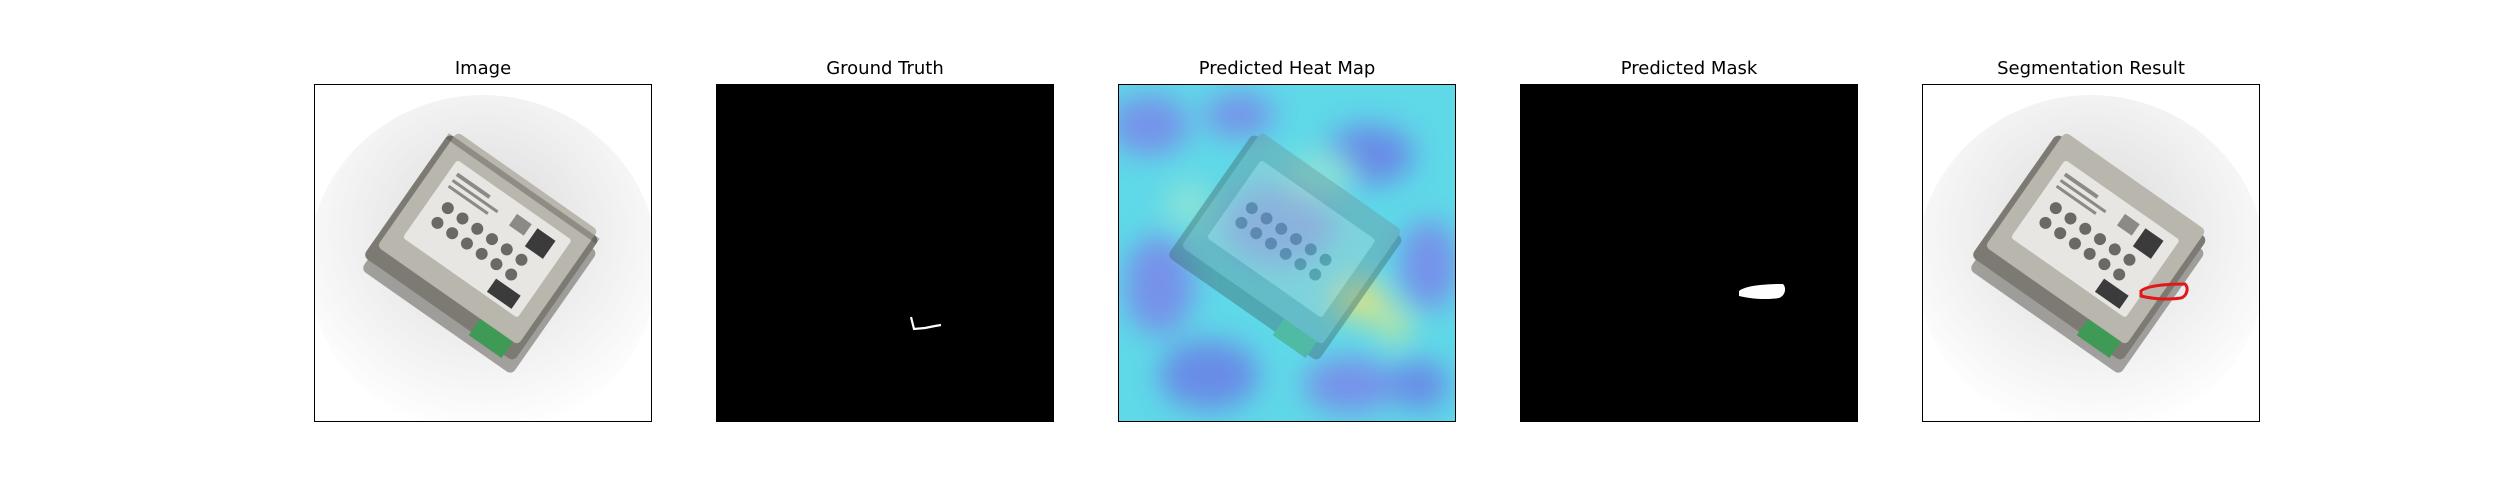 The height and width of the screenshot is (500, 2500). I want to click on panel-title-segmentation-result: Segmentation Result, so click(2091, 68).